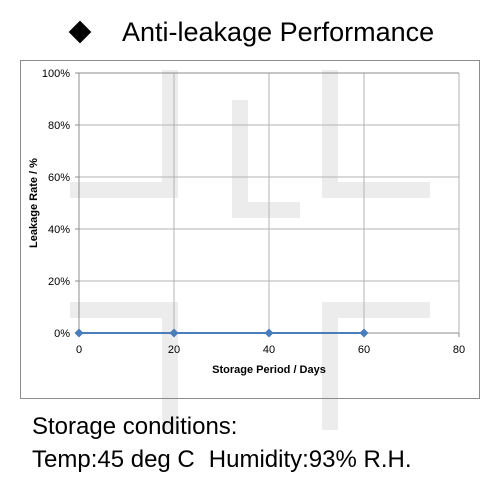  I want to click on y-tick-label: 20%, so click(59, 282).